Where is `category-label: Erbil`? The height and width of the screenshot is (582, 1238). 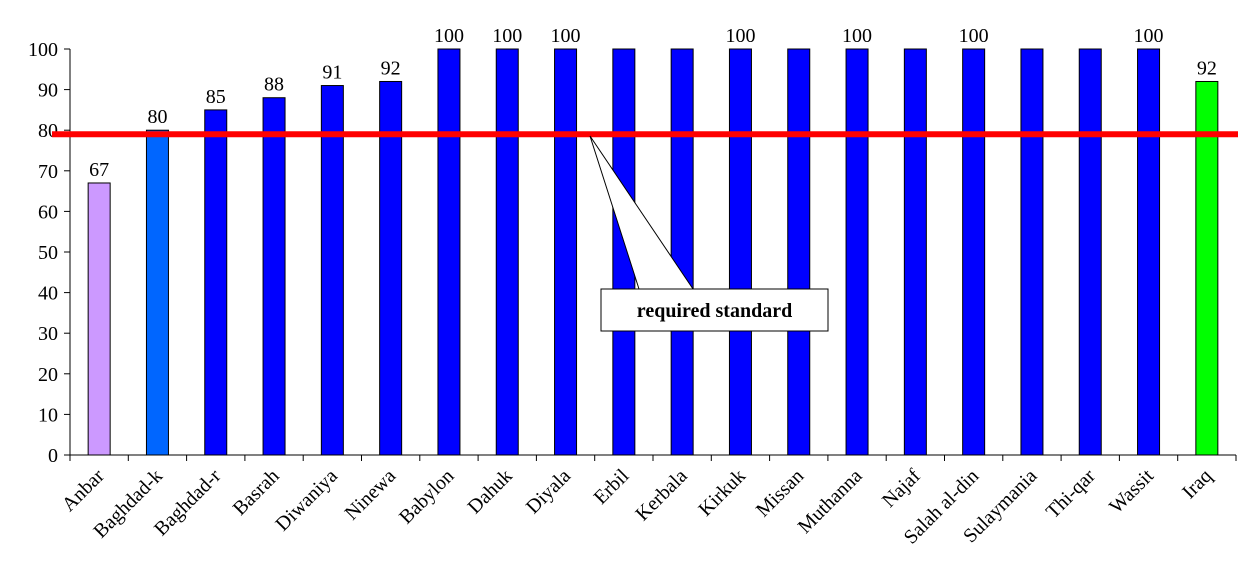 category-label: Erbil is located at coordinates (612, 487).